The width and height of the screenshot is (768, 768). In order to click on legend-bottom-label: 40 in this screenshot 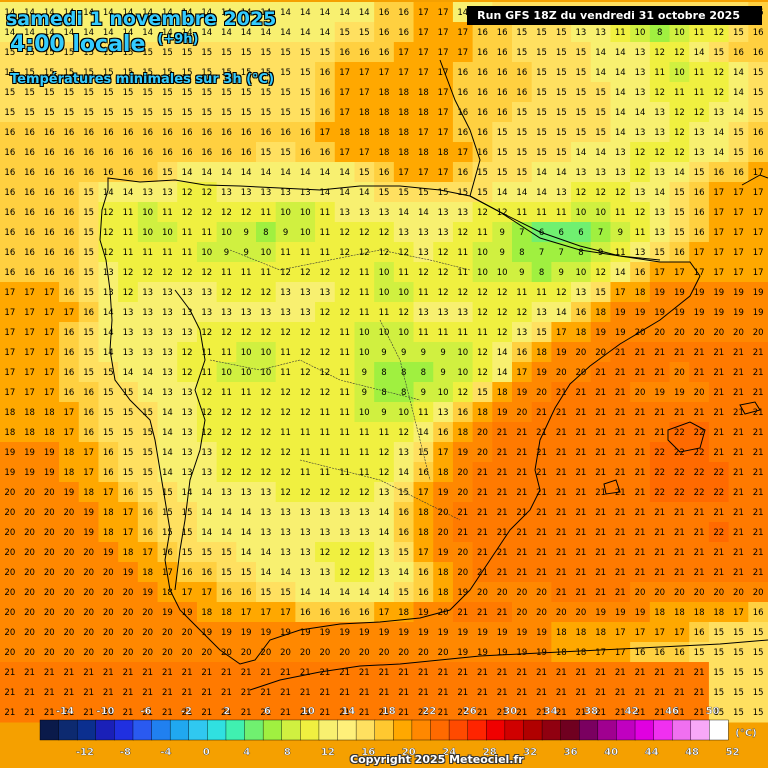, I will do `click(611, 752)`.